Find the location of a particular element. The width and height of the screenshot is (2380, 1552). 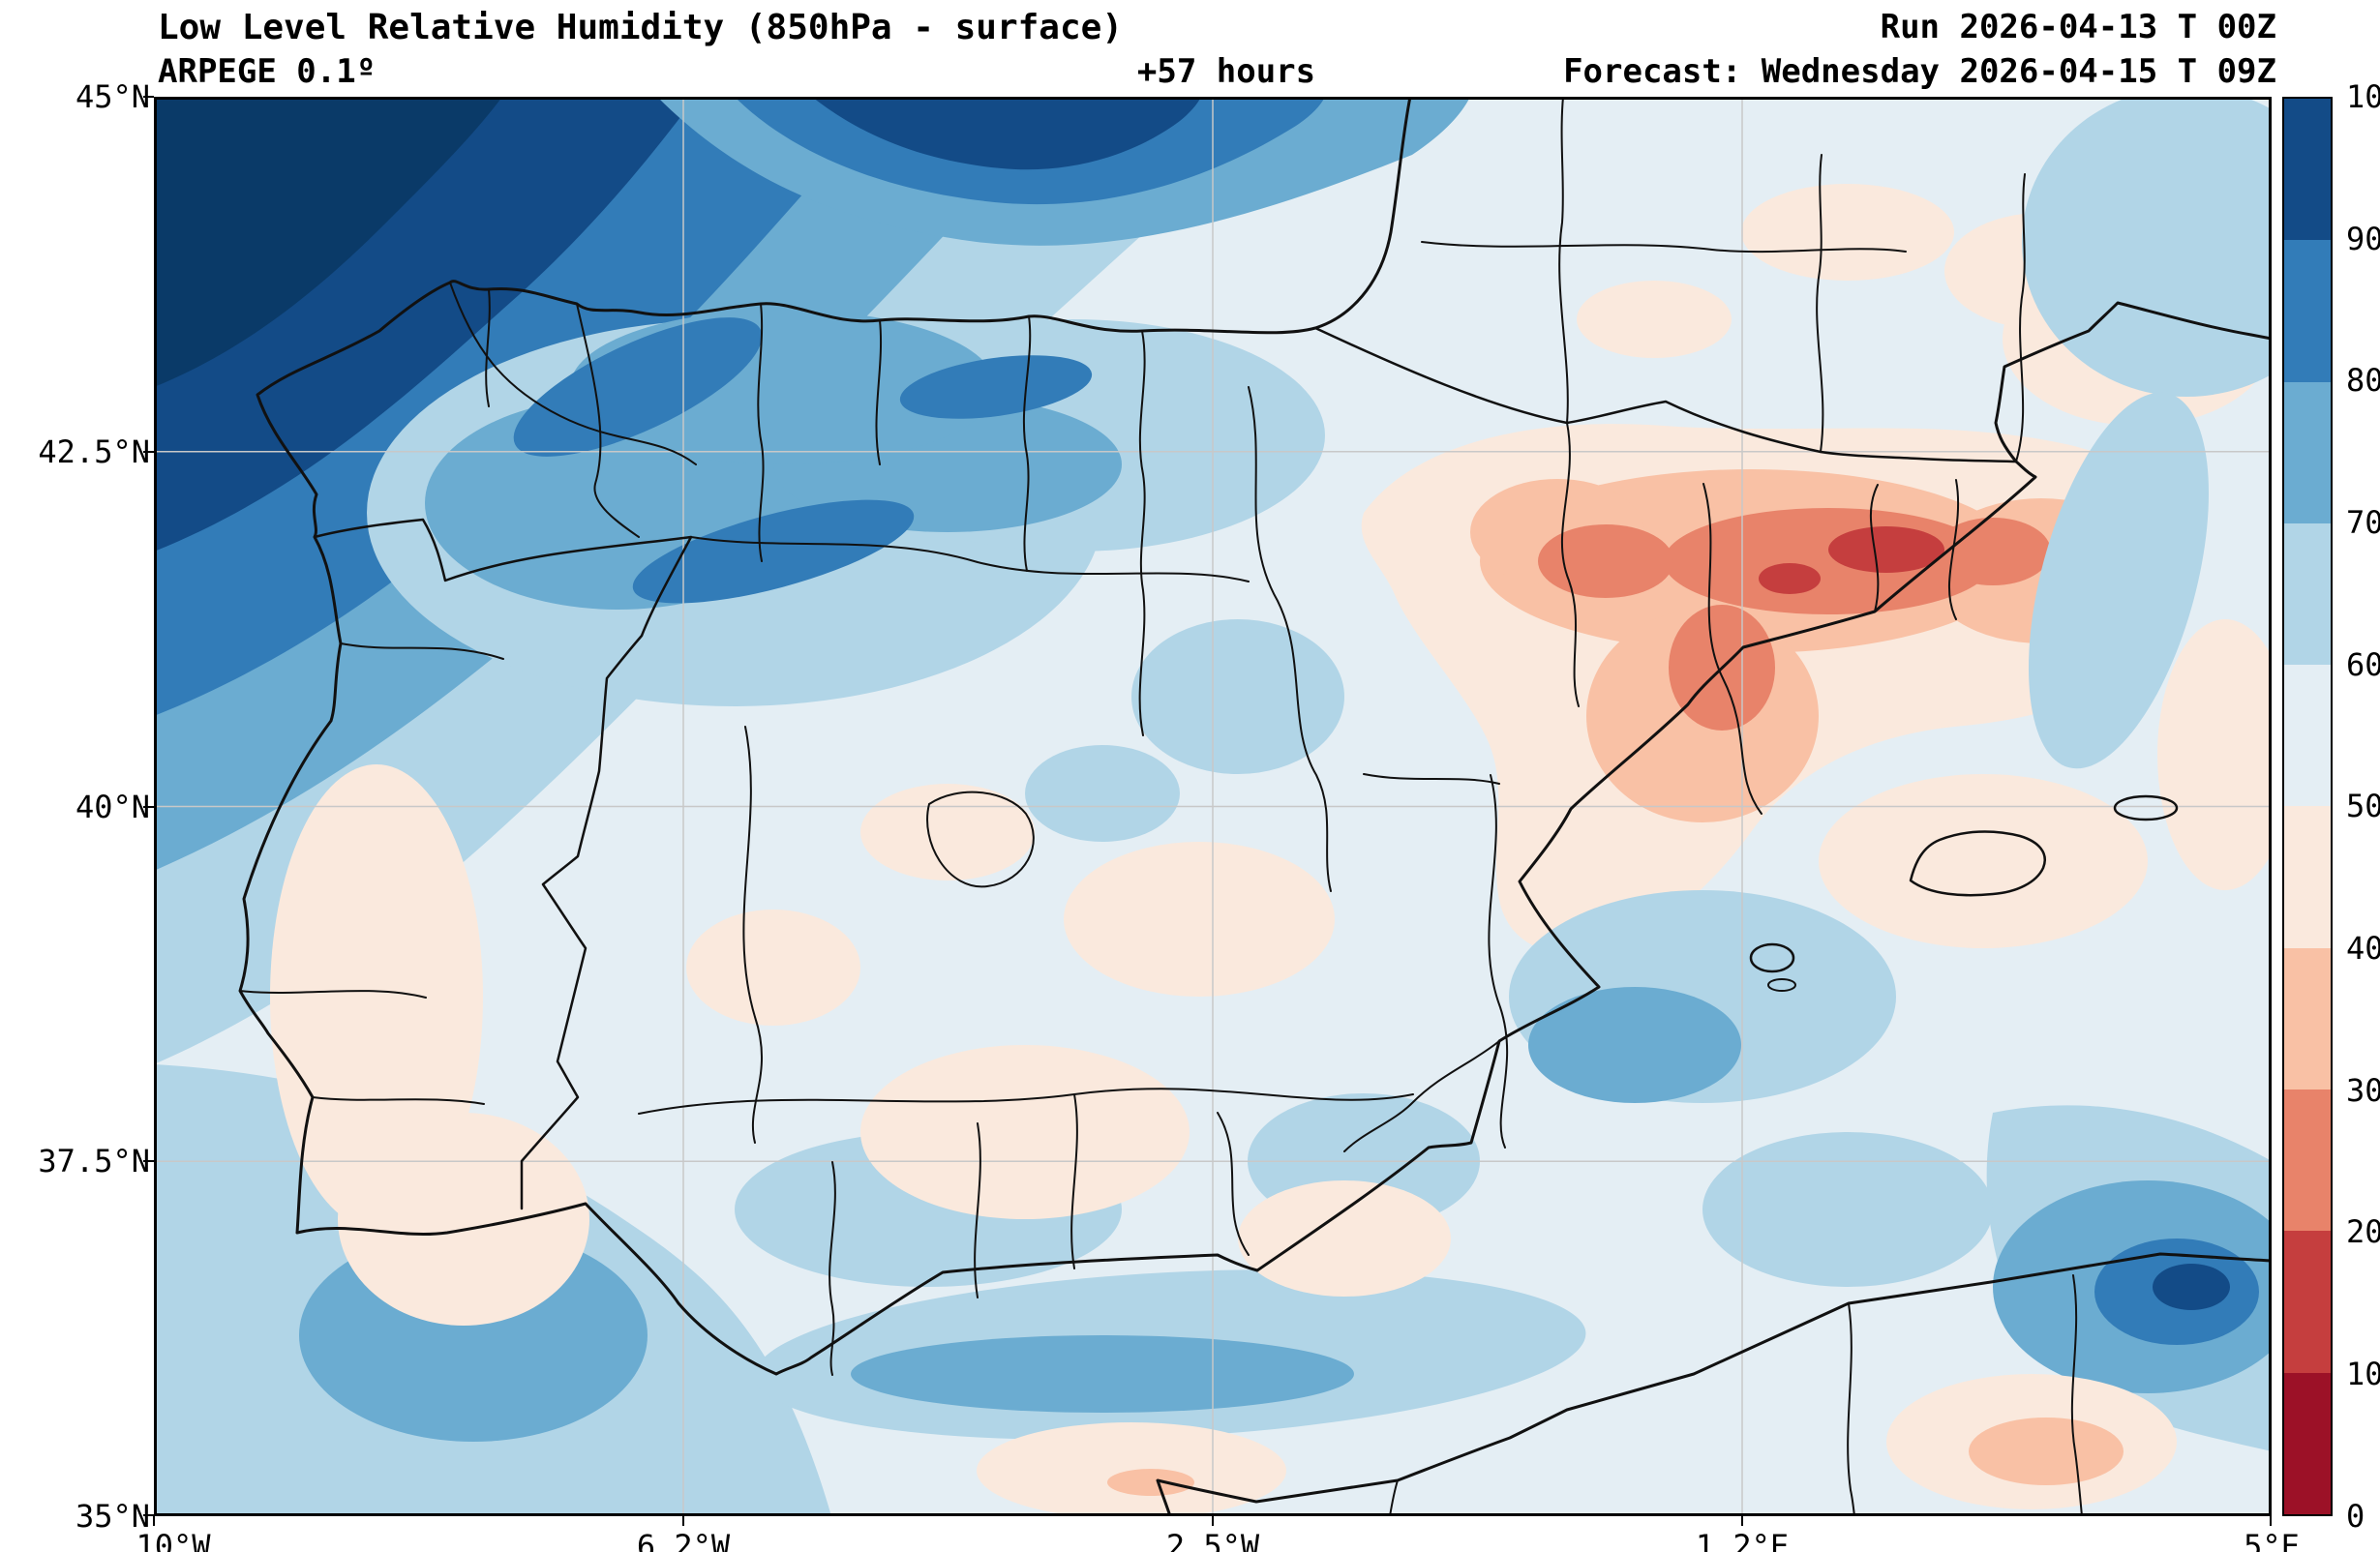

africa-coastline is located at coordinates (1714, 1384).